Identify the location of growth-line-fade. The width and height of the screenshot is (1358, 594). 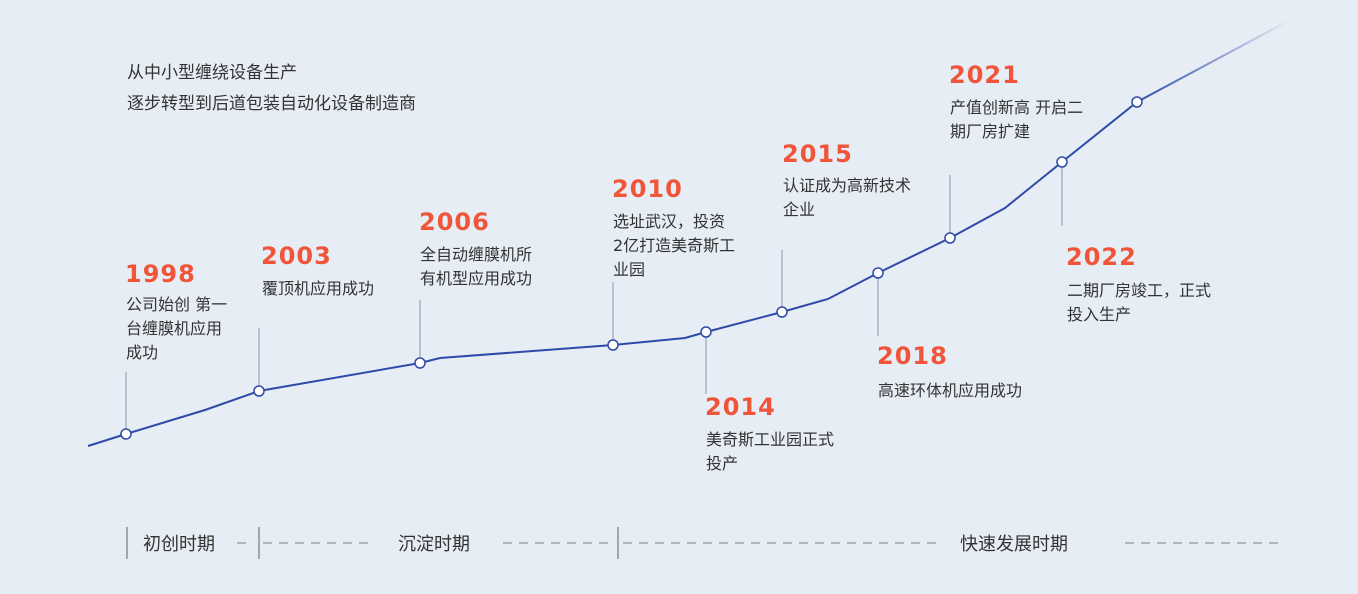
(1213, 61).